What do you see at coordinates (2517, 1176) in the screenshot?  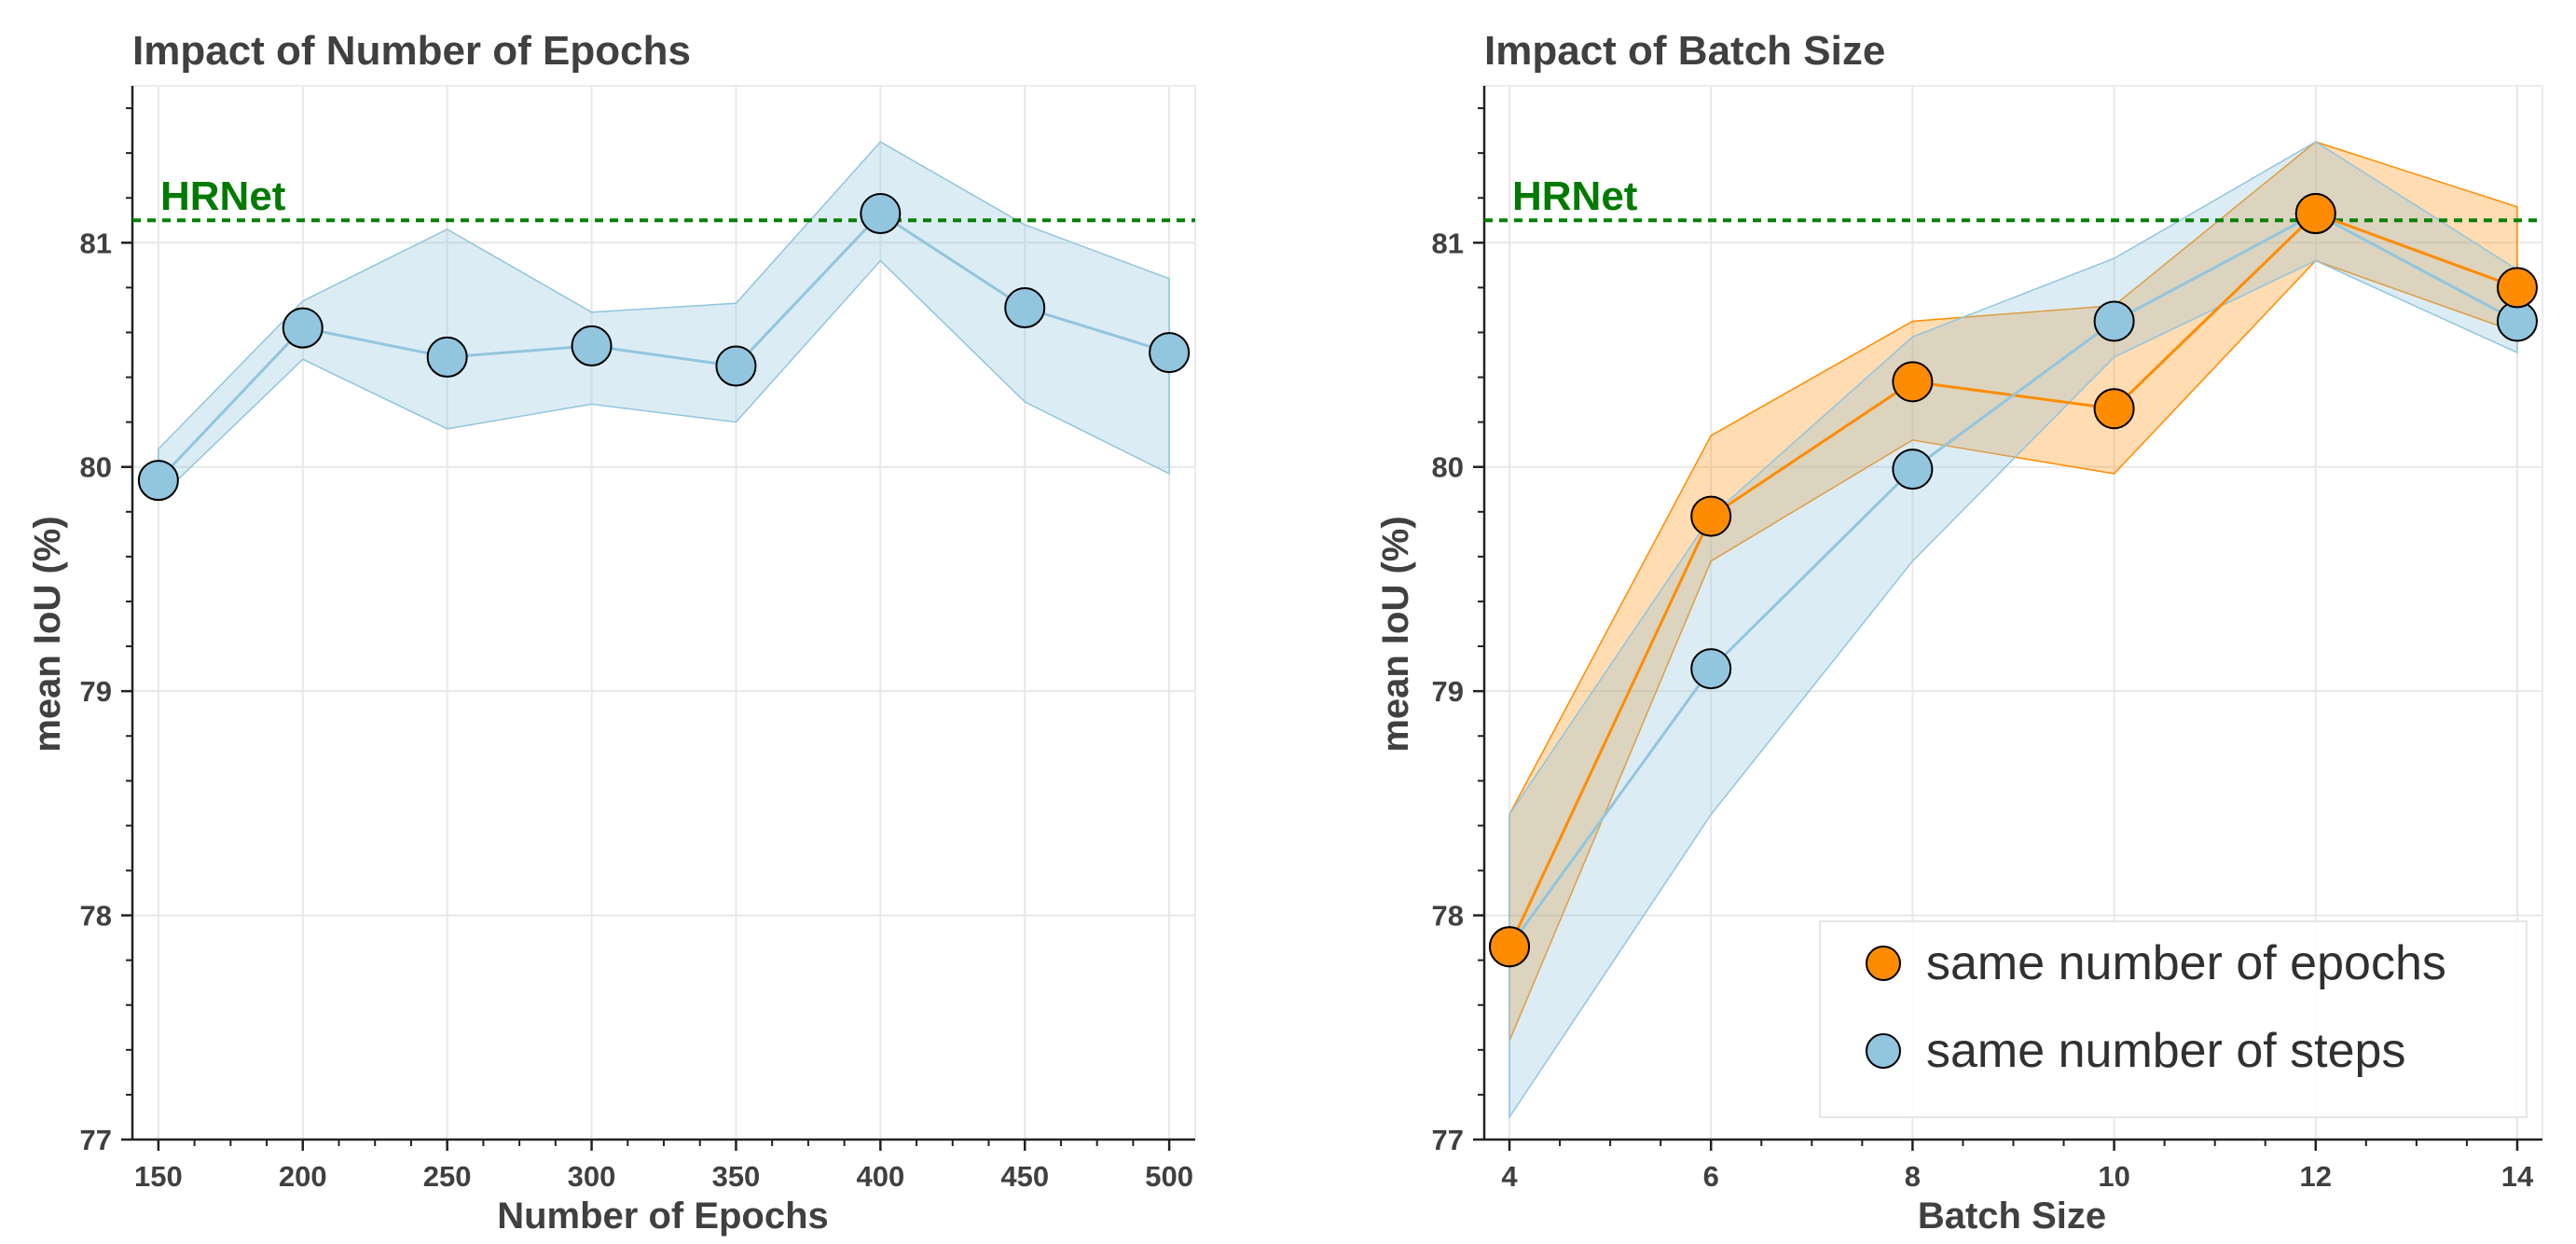 I see `x-tick-label: 14` at bounding box center [2517, 1176].